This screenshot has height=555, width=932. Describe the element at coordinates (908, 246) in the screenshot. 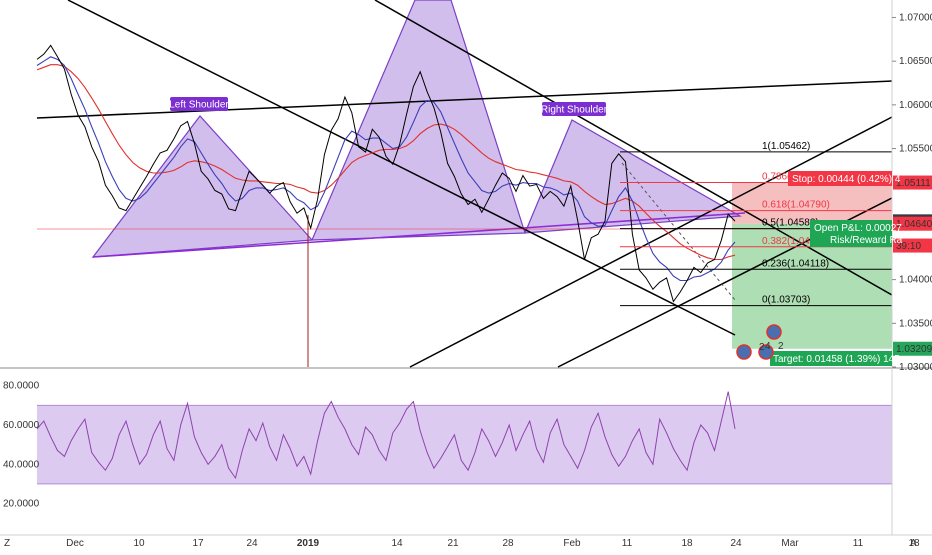

I see `price-axis-label-3: 39:10` at that location.